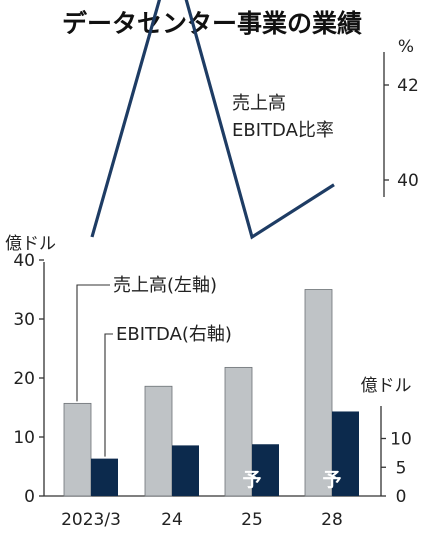  Describe the element at coordinates (401, 497) in the screenshot. I see `right-y-tick-label: 0` at that location.